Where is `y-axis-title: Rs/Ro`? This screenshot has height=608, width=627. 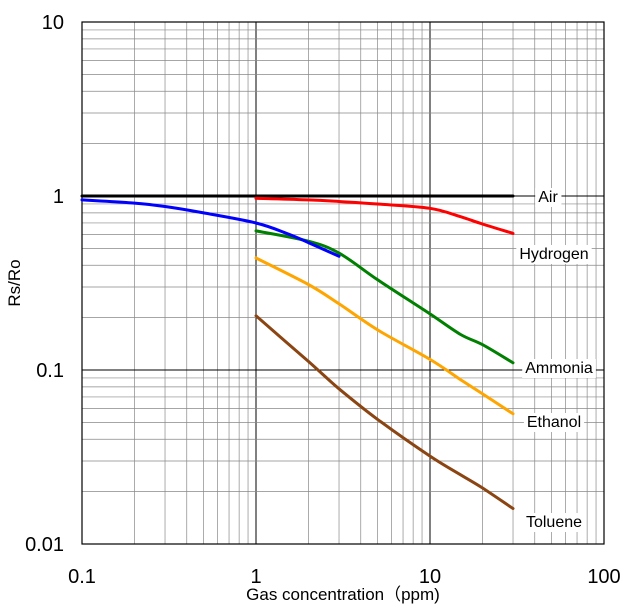 y-axis-title: Rs/Ro is located at coordinates (14, 282).